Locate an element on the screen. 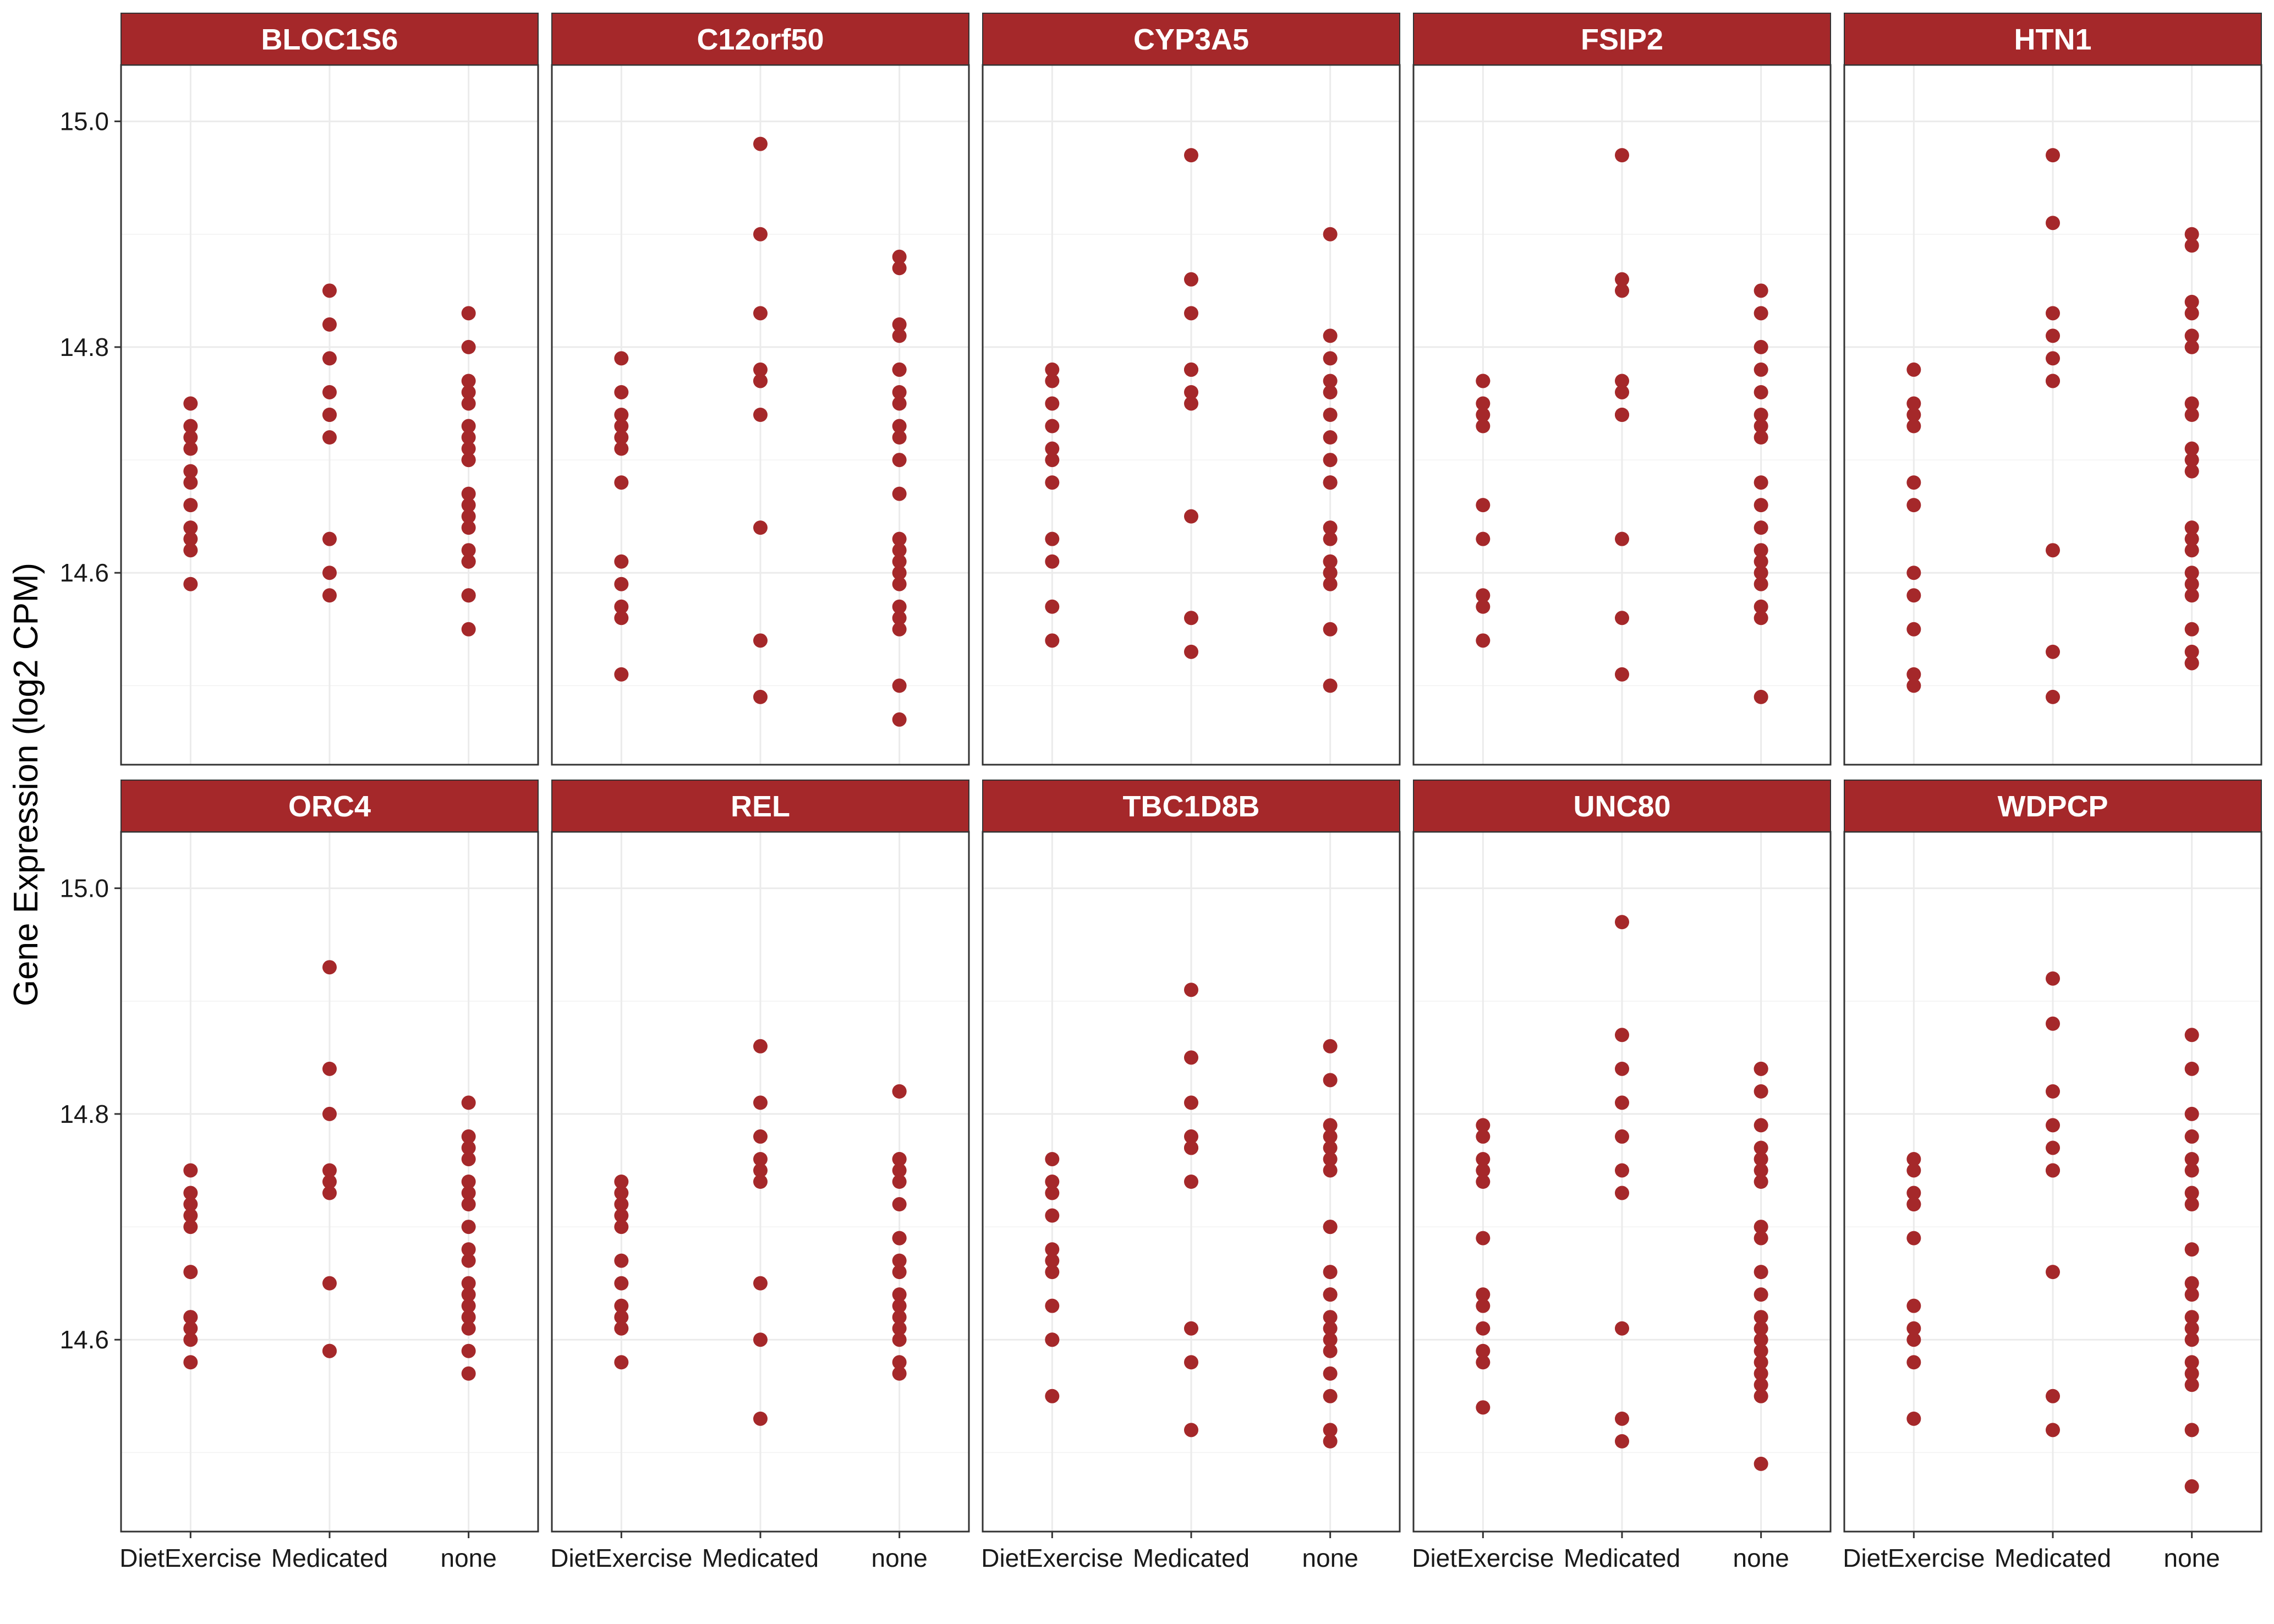  facet-strip-label: HTN1 is located at coordinates (2052, 39).